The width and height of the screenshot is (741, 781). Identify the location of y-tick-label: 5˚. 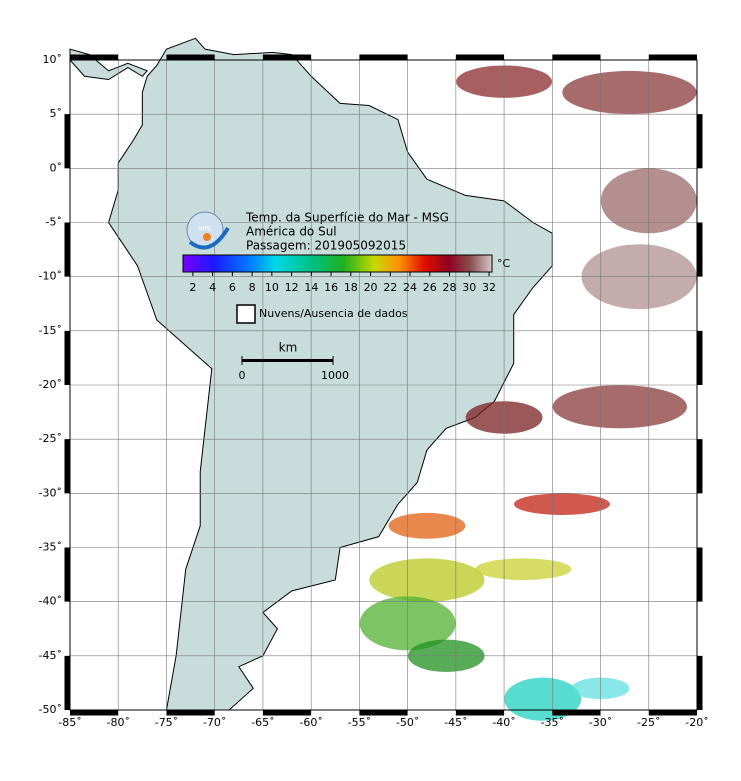
(56, 113).